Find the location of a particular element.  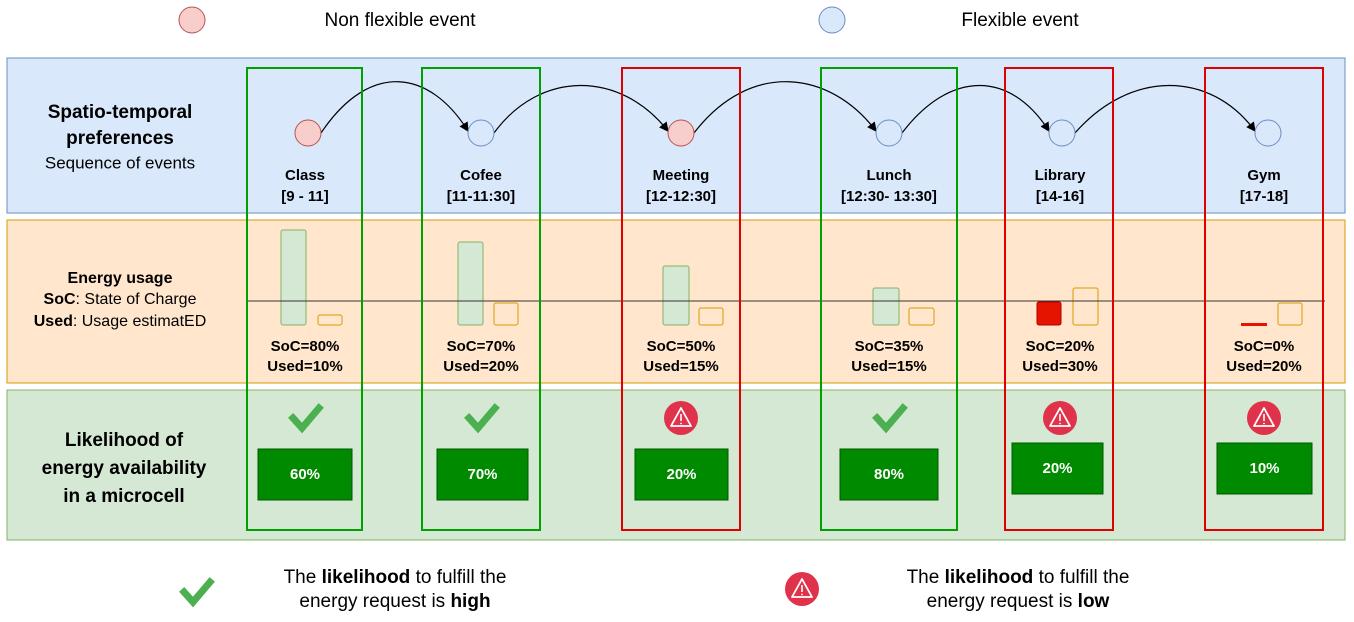

event-time: [12:30- 13:30] is located at coordinates (889, 196).